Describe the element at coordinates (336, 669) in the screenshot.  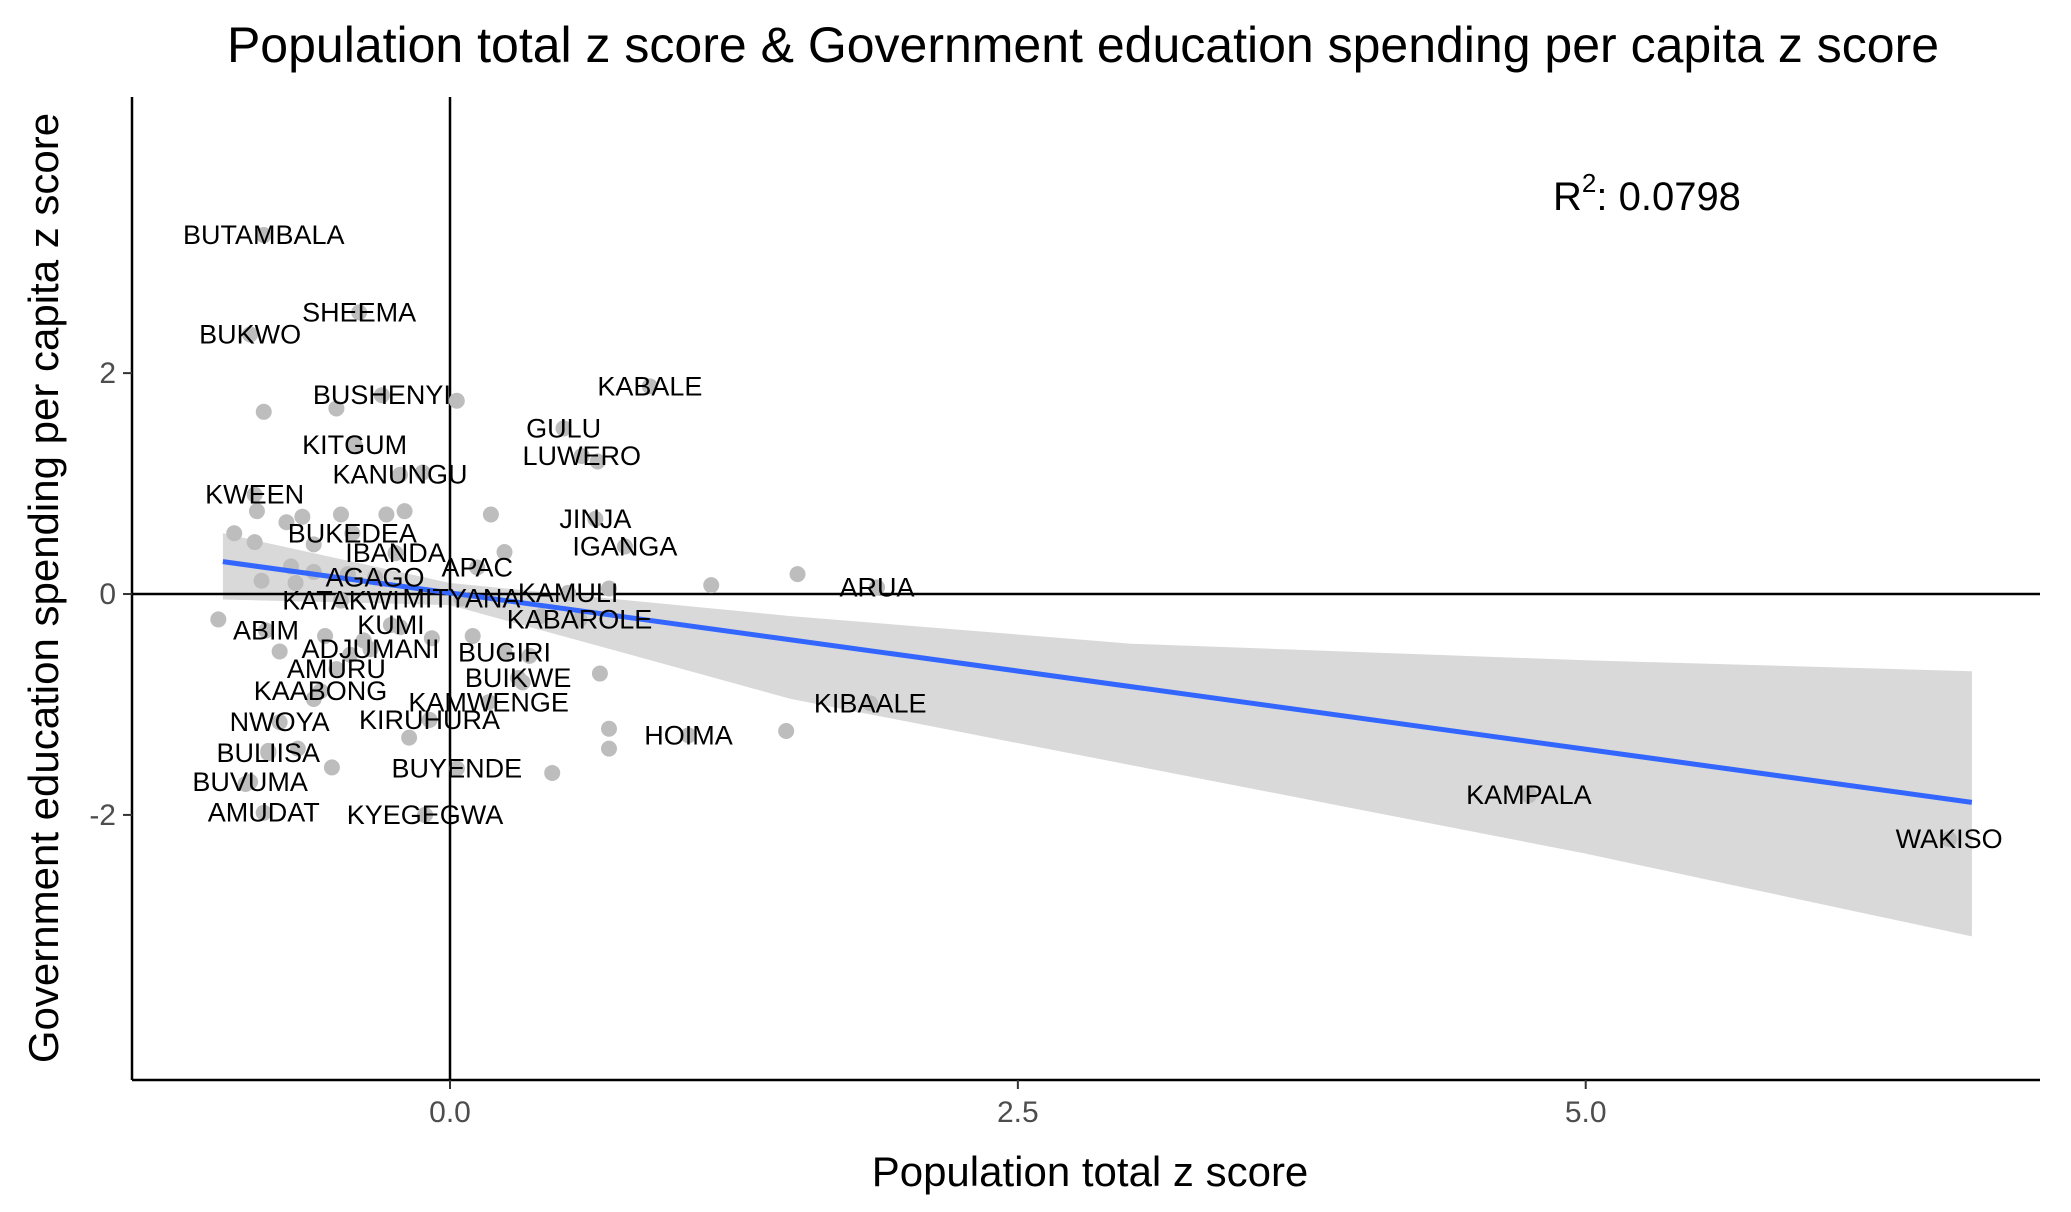
I see `point-label-amuru: AMURU` at that location.